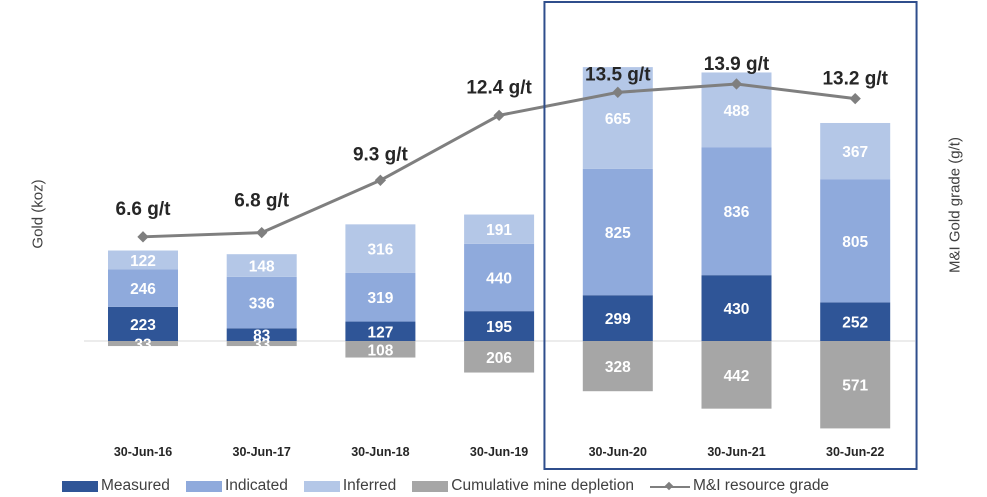 The width and height of the screenshot is (987, 497). I want to click on value-label-indicated: 246, so click(143, 289).